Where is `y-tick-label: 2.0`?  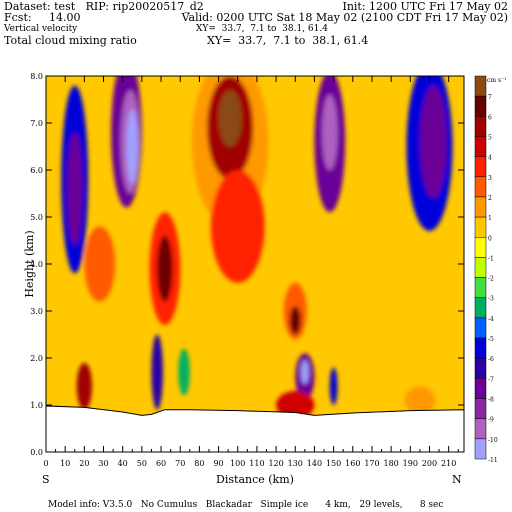 y-tick-label: 2.0 is located at coordinates (36, 358).